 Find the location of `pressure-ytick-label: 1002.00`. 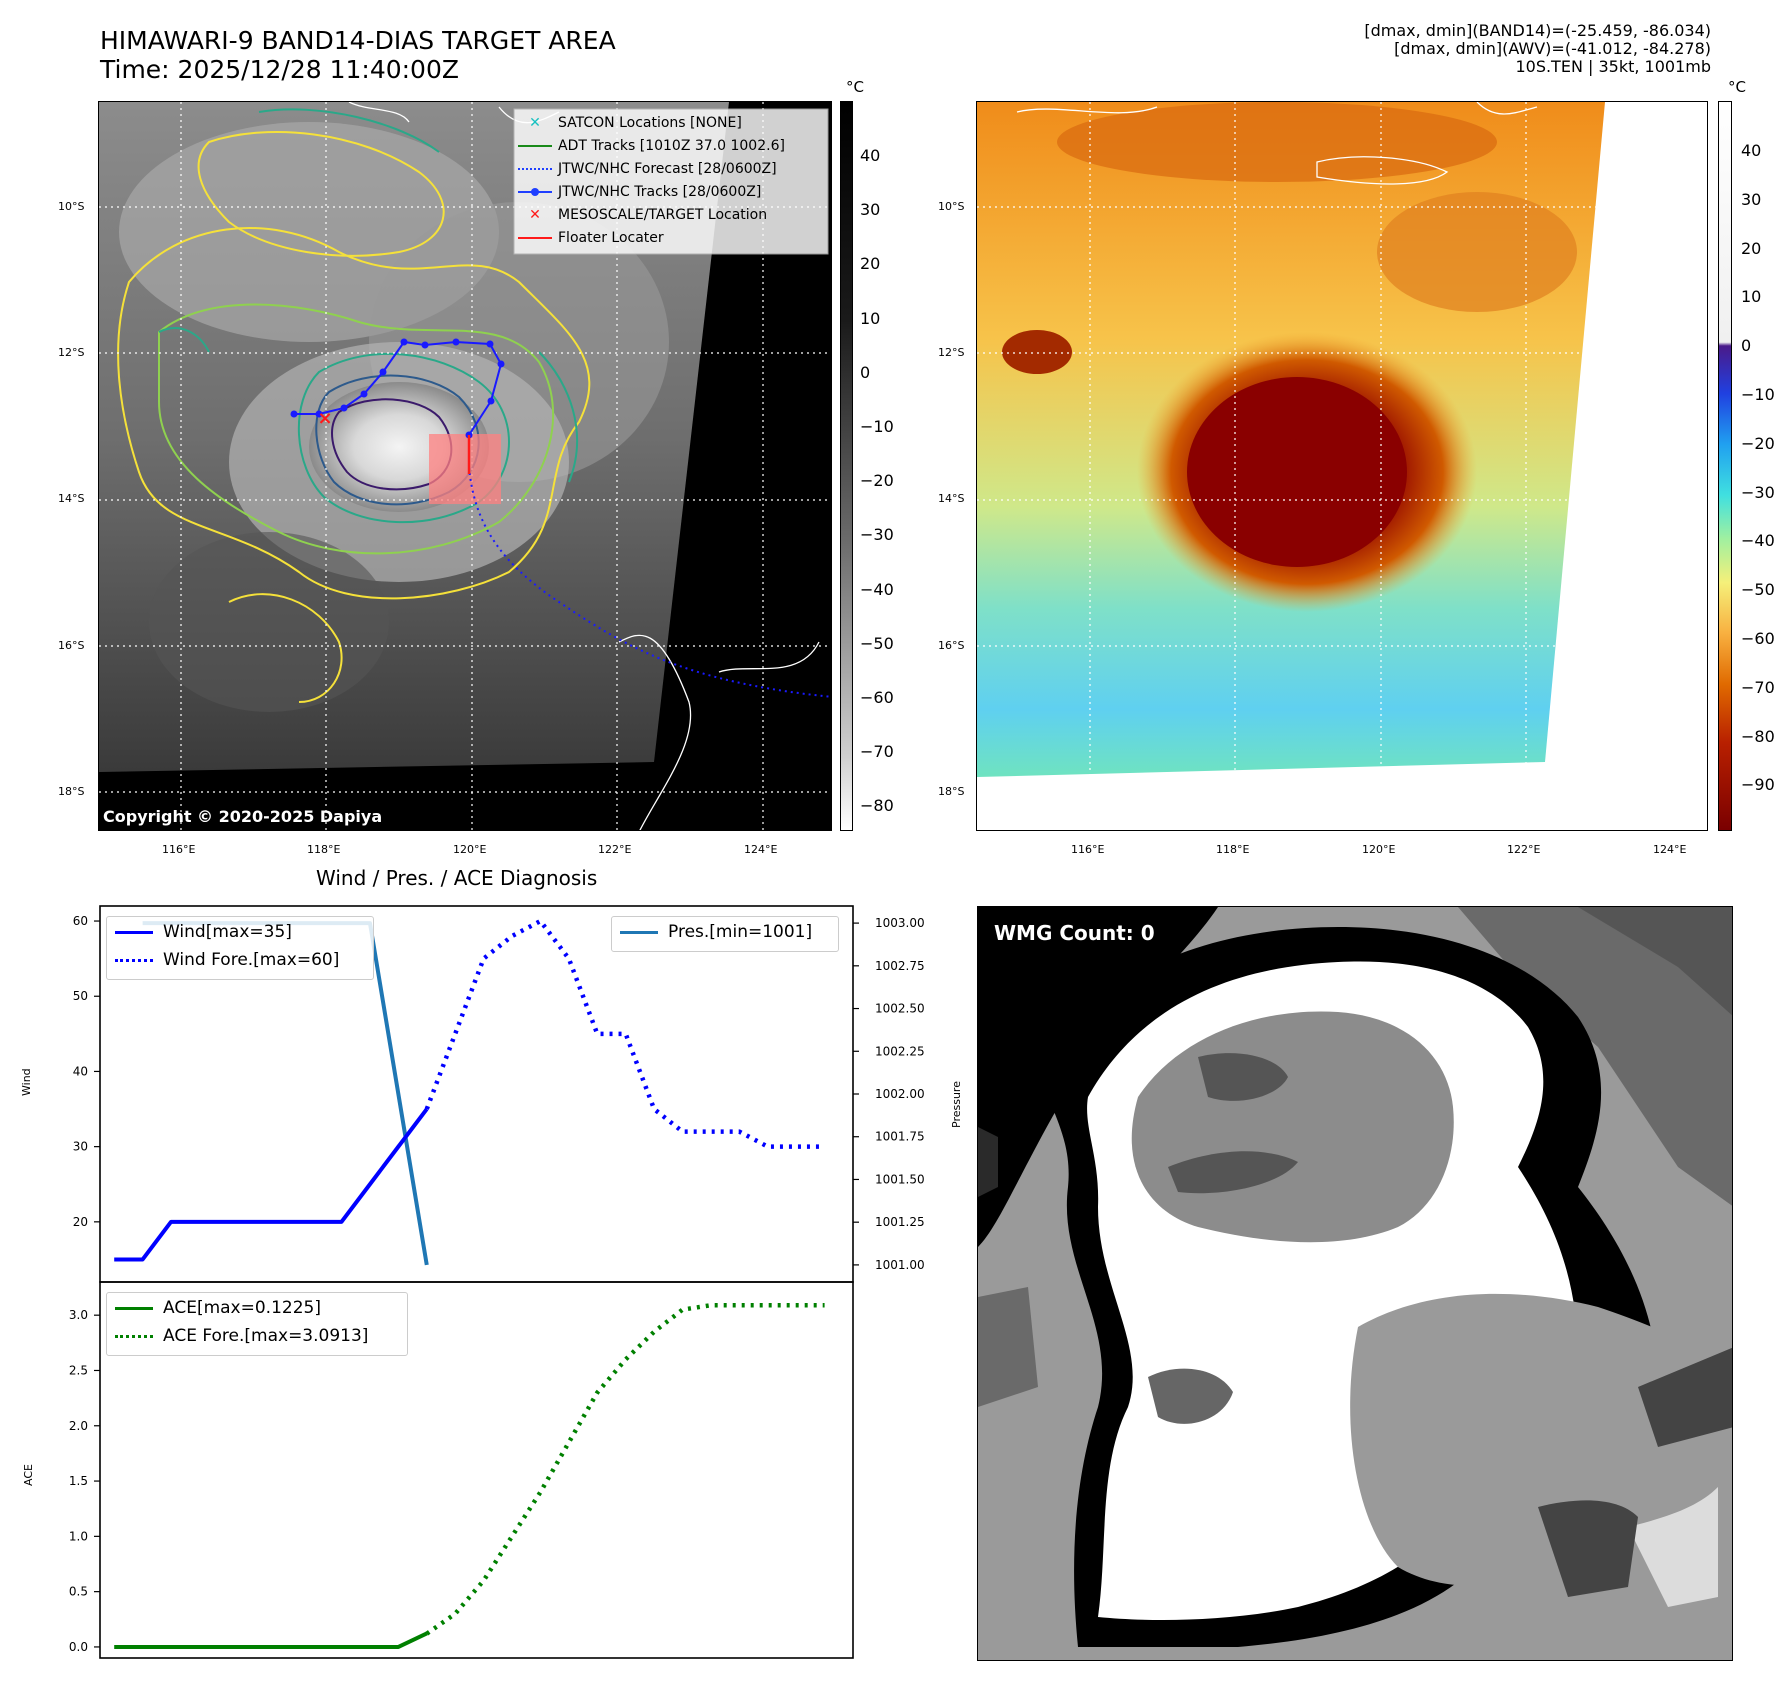

pressure-ytick-label: 1002.00 is located at coordinates (900, 1094).